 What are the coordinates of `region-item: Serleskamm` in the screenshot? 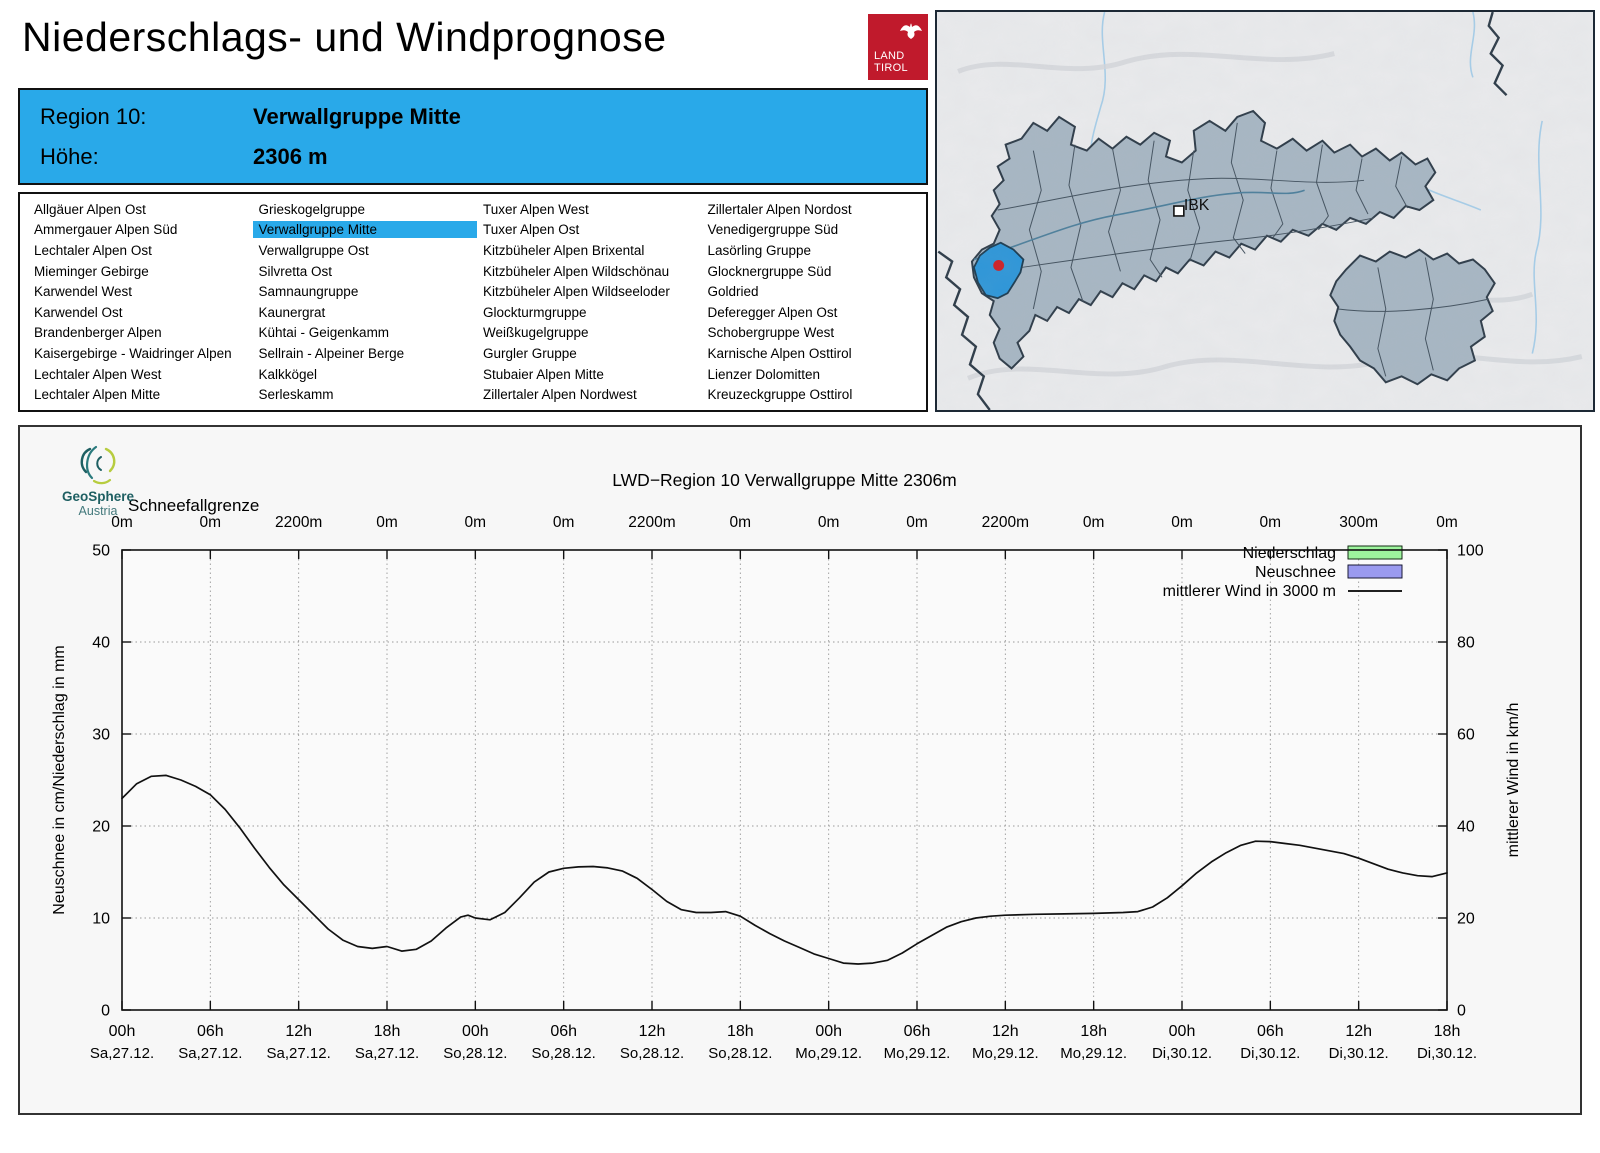 It's located at (296, 395).